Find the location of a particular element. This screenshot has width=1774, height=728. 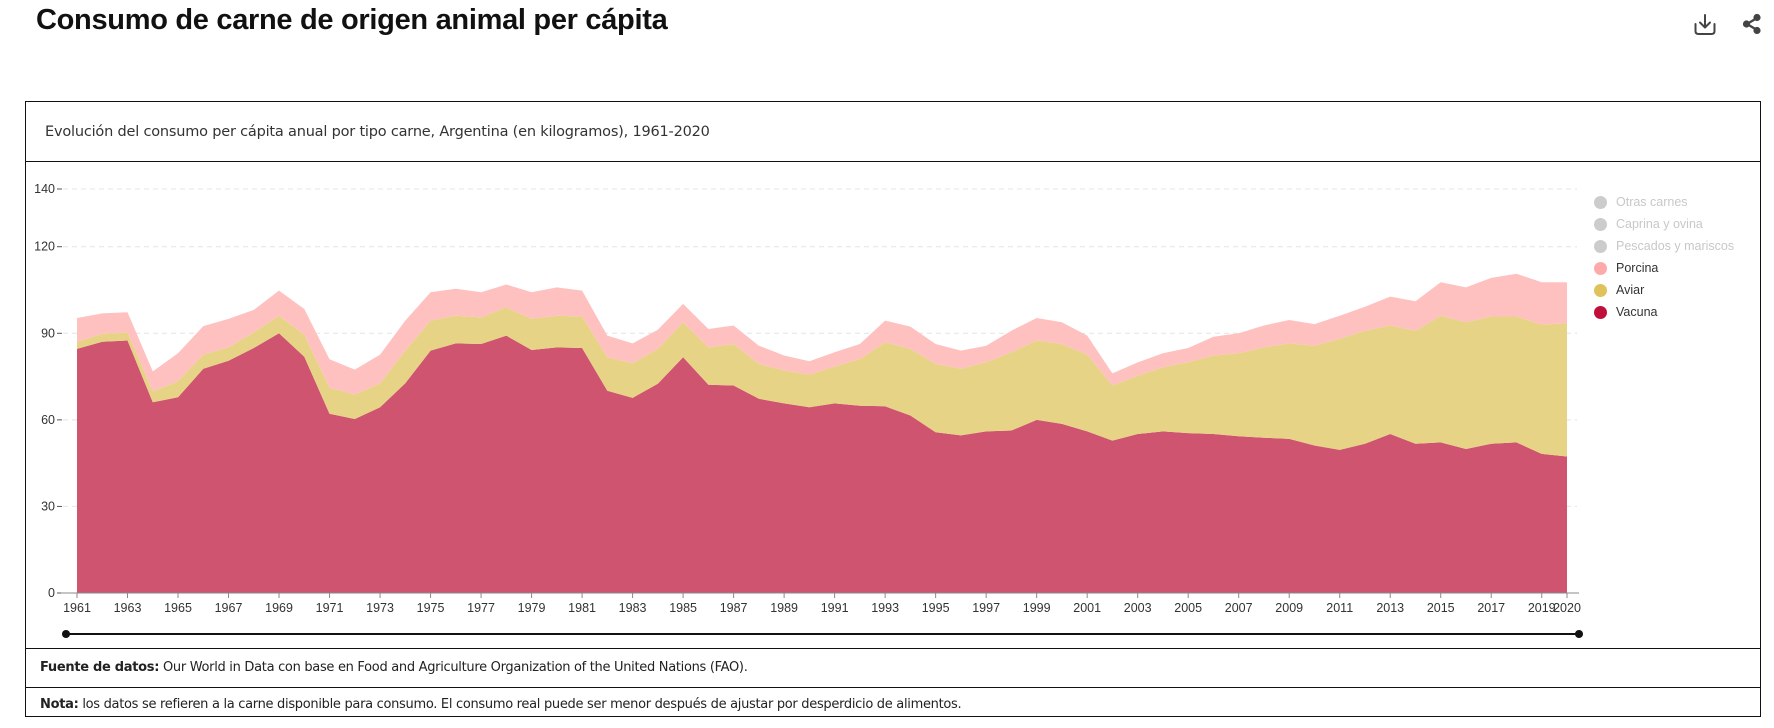

x-tick-label: 1987 is located at coordinates (734, 608).